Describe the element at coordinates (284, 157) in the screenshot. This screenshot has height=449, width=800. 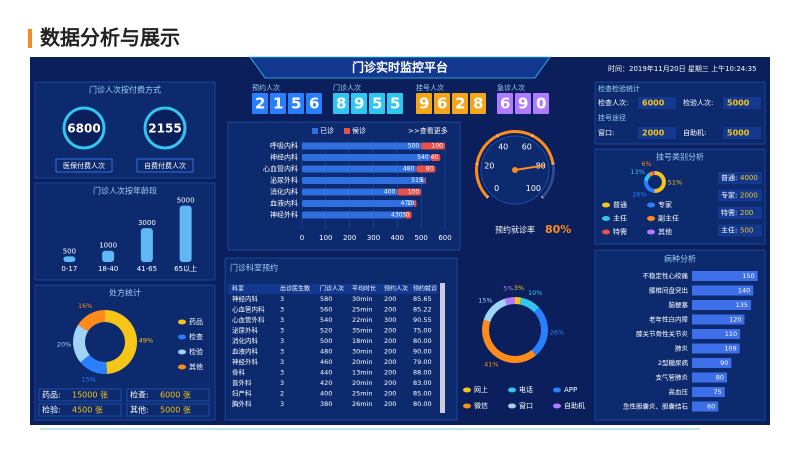
I see `y-tick-label: 神经内科` at that location.